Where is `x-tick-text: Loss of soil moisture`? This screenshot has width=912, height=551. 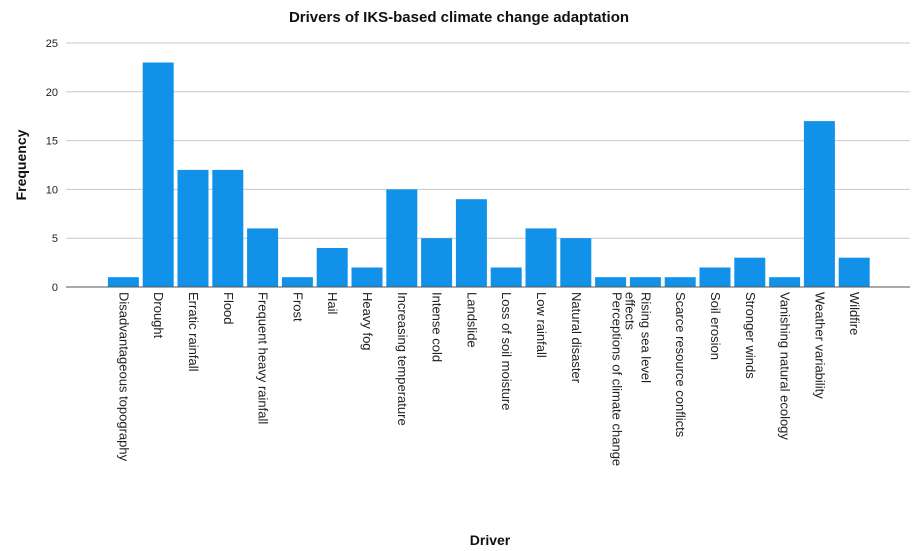 x-tick-text: Loss of soil moisture is located at coordinates (506, 351).